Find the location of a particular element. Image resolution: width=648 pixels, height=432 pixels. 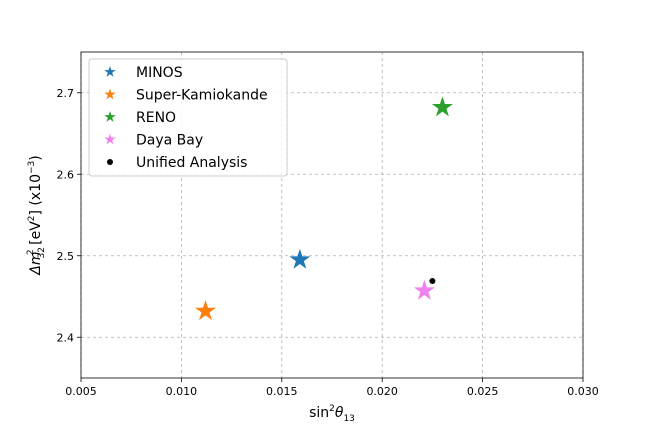

legend-label-reno: RENO is located at coordinates (156, 118).